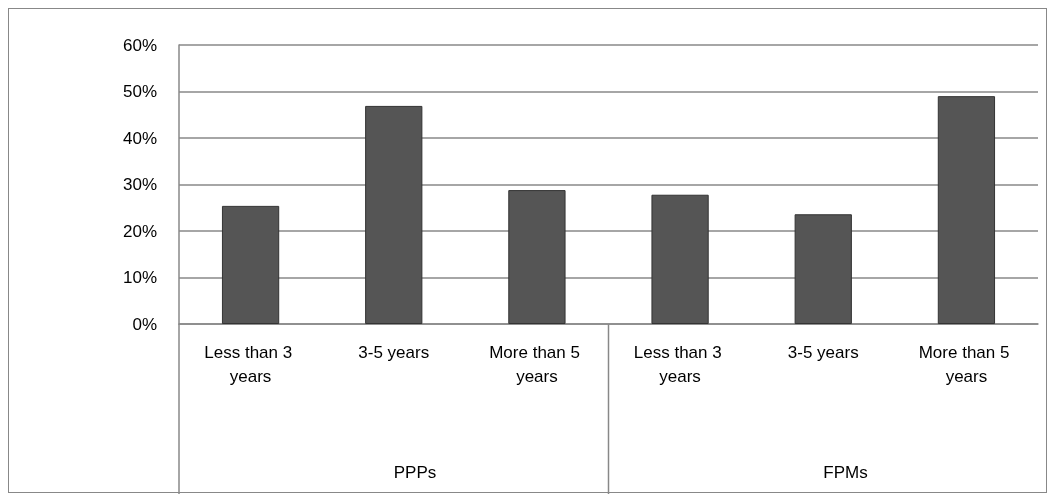  I want to click on y-tick-label: 50%, so click(139, 91).